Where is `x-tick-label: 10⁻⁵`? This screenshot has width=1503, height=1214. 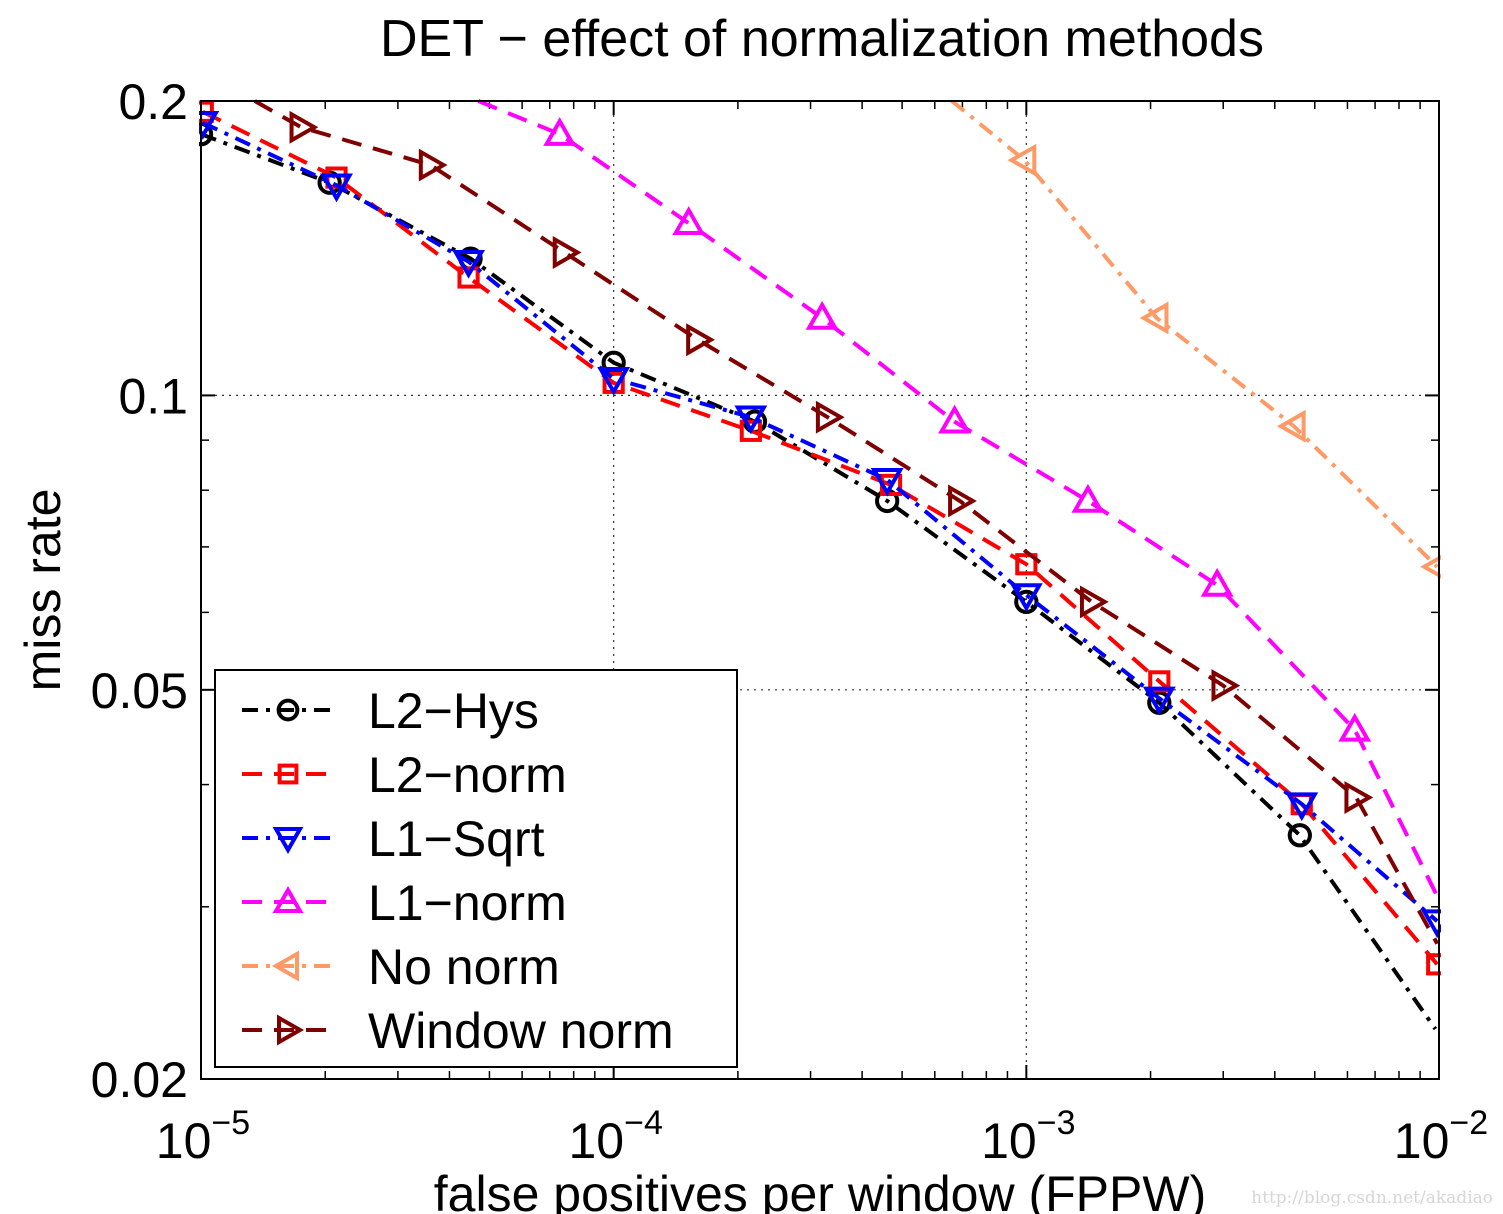 x-tick-label: 10⁻⁵ is located at coordinates (203, 1136).